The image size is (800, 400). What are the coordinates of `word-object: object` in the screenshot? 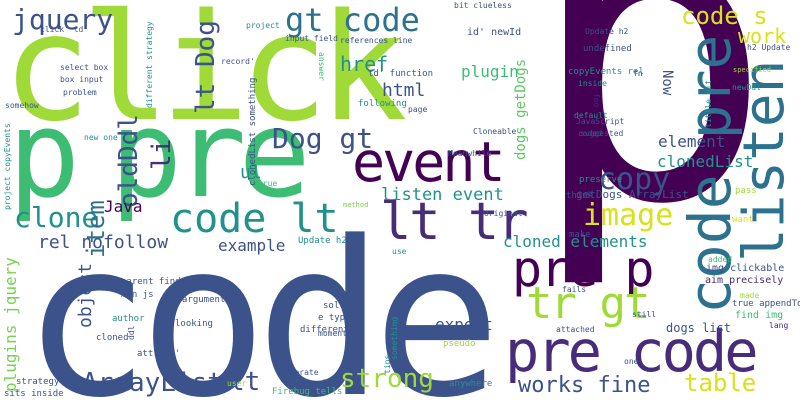 It's located at (85, 295).